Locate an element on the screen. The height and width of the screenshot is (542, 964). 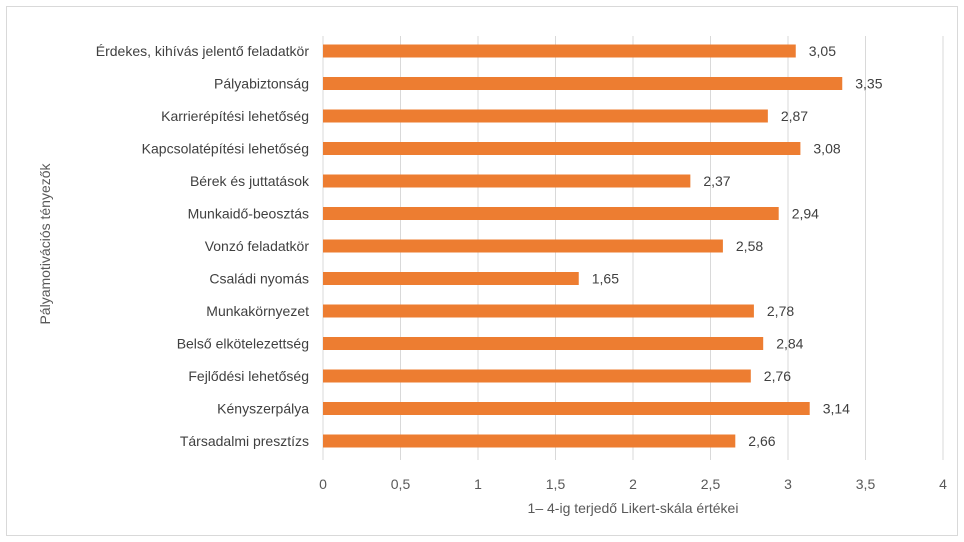
x-tick-label: 2,5 is located at coordinates (711, 484).